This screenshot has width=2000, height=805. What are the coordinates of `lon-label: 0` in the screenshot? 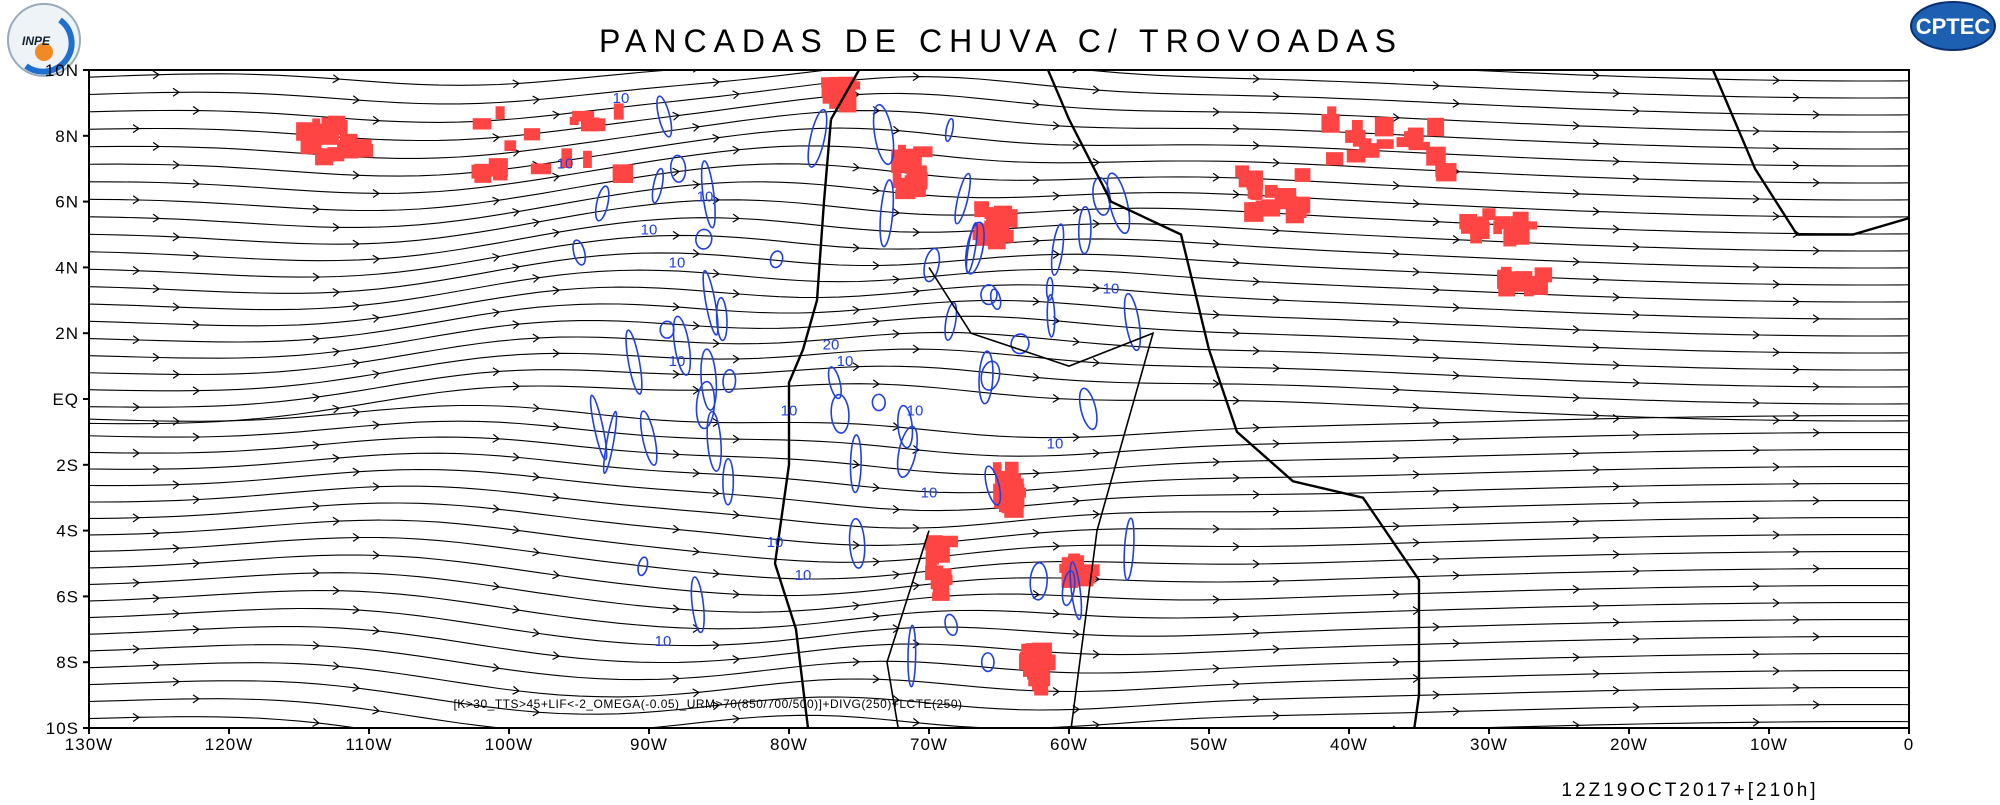 It's located at (1909, 744).